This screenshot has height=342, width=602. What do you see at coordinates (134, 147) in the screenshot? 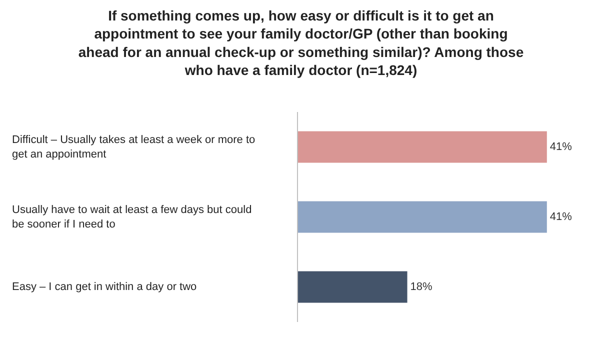
I see `y-tick-label: Difficult – Usually takes at least a week or more to get an appointment` at bounding box center [134, 147].